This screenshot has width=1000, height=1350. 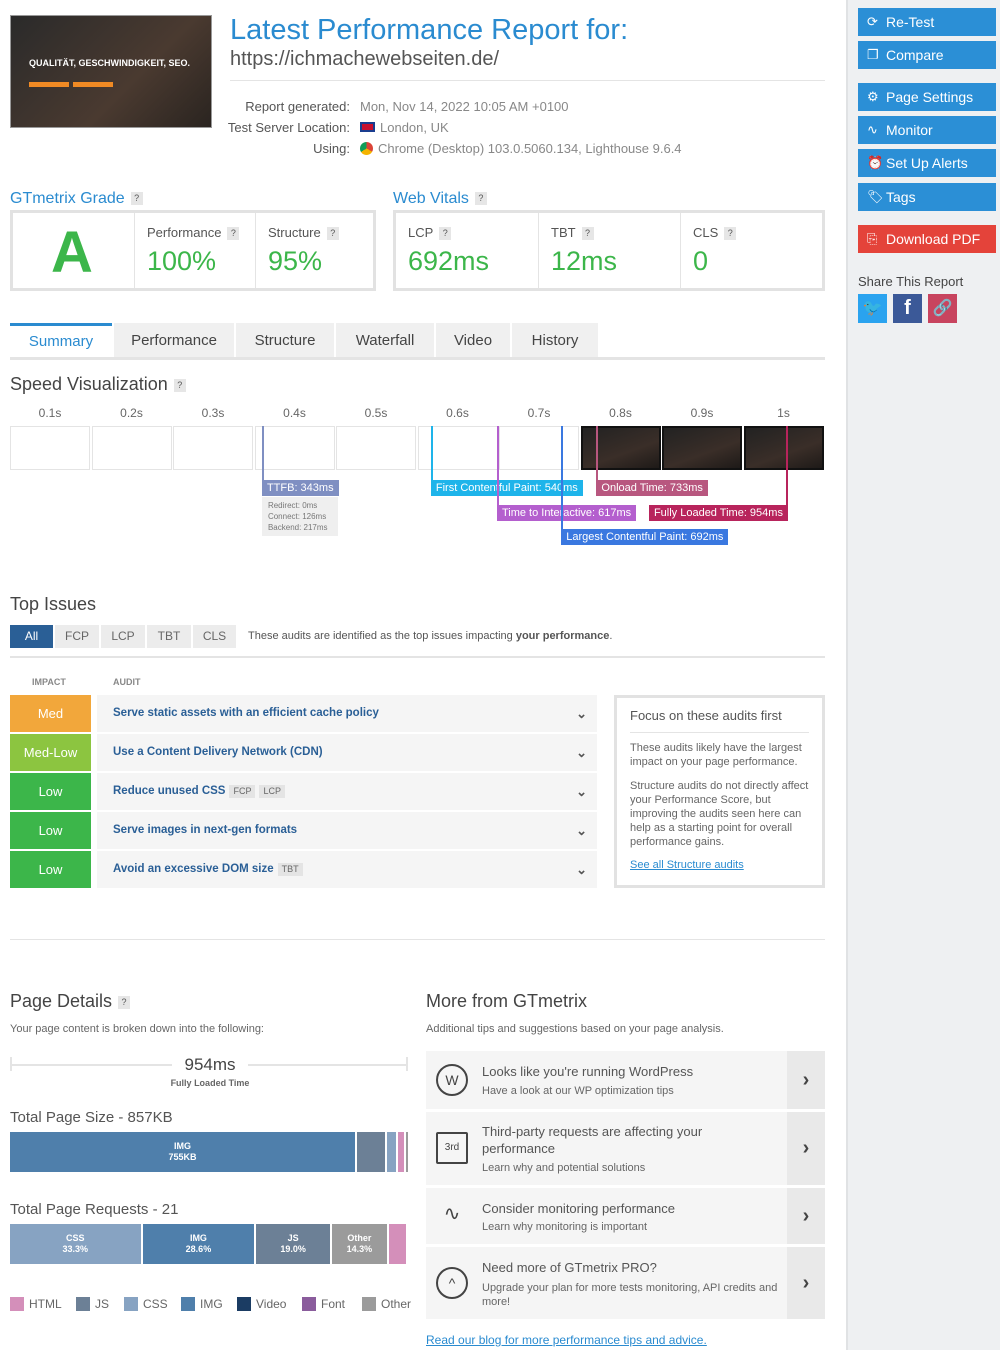 I want to click on filter-lcp: LCP, so click(x=123, y=636).